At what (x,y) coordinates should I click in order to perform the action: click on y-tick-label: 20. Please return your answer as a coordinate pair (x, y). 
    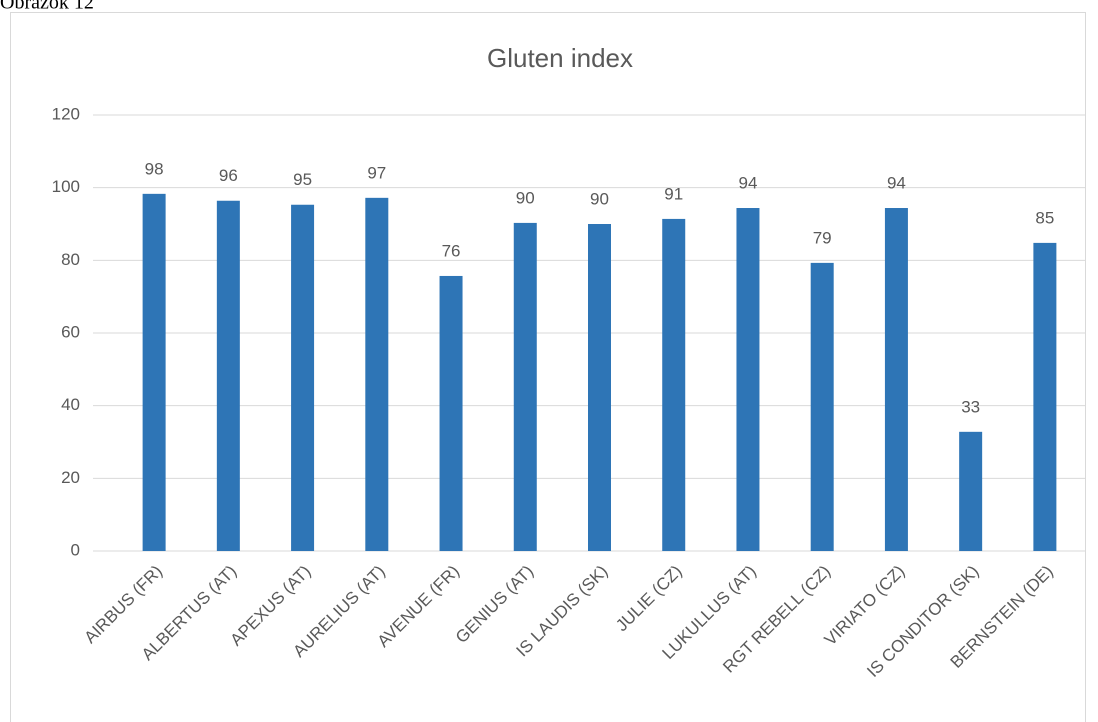
    Looking at the image, I should click on (70, 477).